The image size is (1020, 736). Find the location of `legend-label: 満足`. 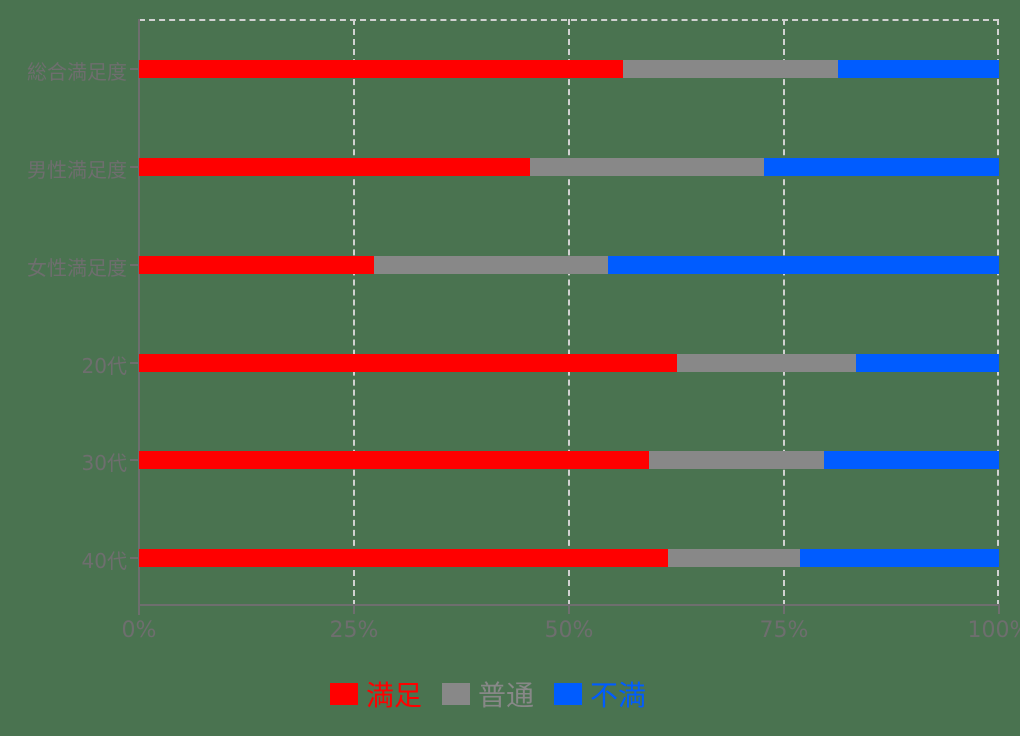

legend-label: 満足 is located at coordinates (394, 695).